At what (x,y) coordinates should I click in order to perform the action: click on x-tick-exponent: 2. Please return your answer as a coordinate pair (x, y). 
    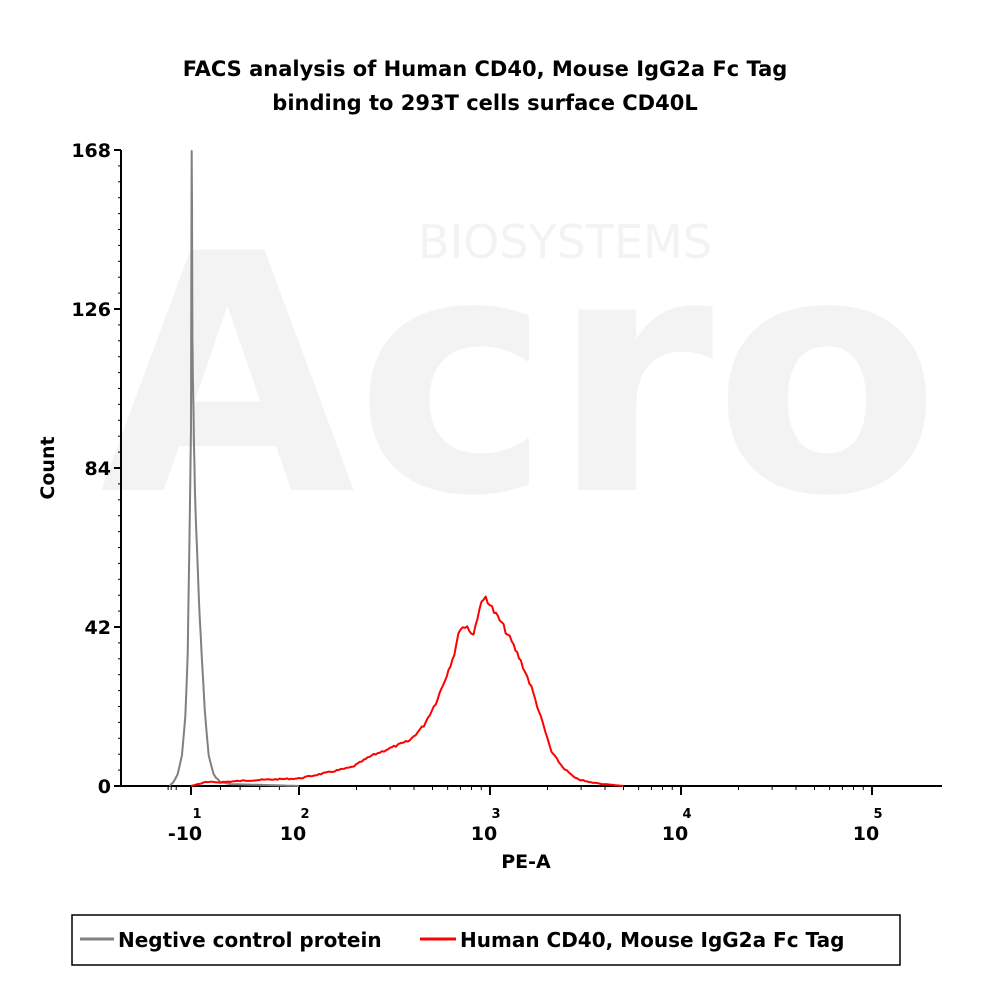
    Looking at the image, I should click on (304, 814).